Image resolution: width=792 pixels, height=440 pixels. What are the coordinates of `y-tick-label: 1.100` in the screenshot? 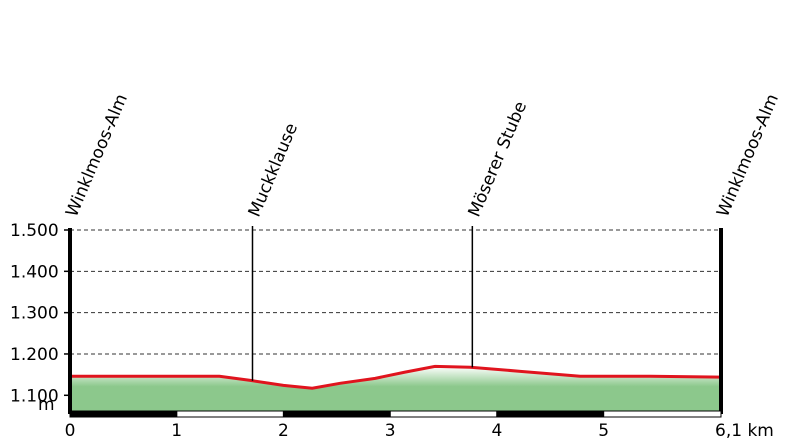 It's located at (34, 396).